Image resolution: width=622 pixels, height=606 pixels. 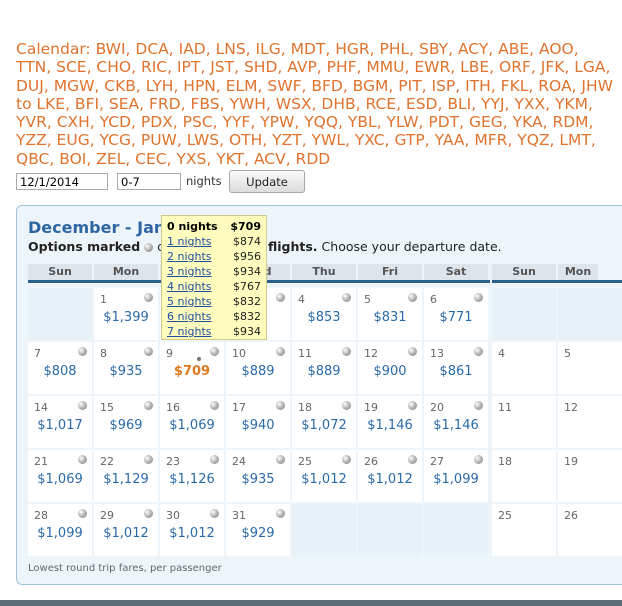 What do you see at coordinates (524, 368) in the screenshot?
I see `day-cell-jan-4: 4` at bounding box center [524, 368].